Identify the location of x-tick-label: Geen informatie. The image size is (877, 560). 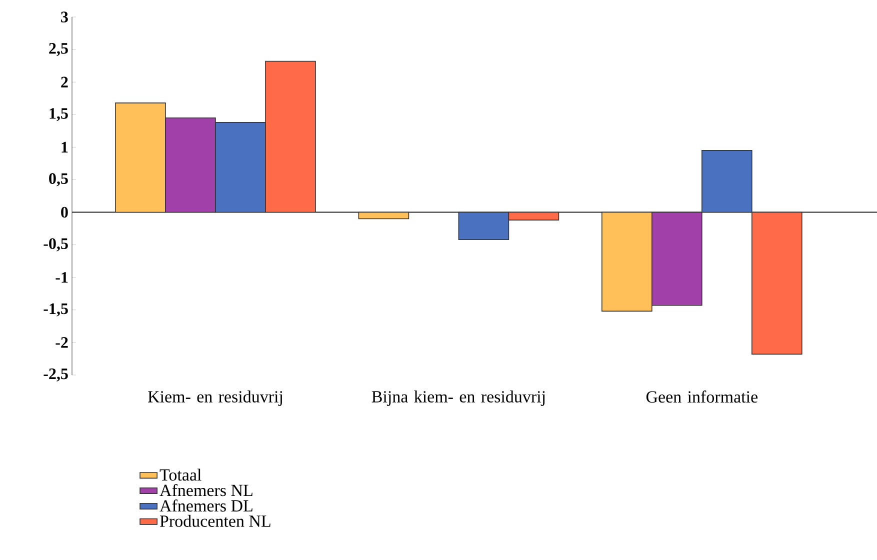
(702, 396).